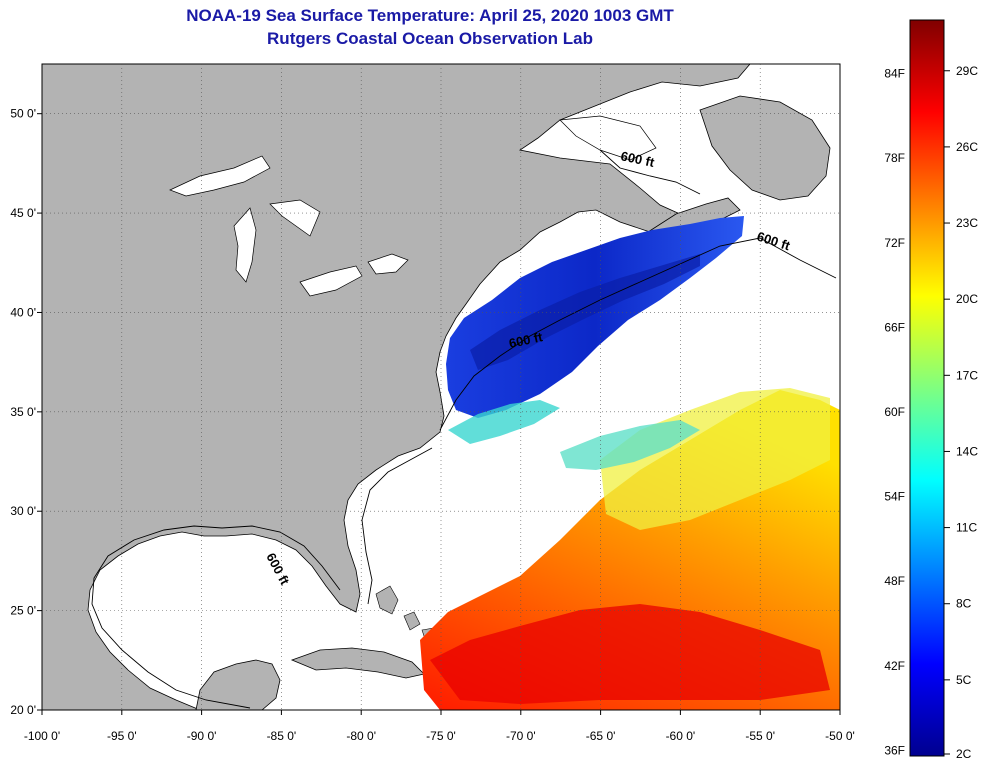  What do you see at coordinates (894, 750) in the screenshot?
I see `colorbar-f-label: 36F` at bounding box center [894, 750].